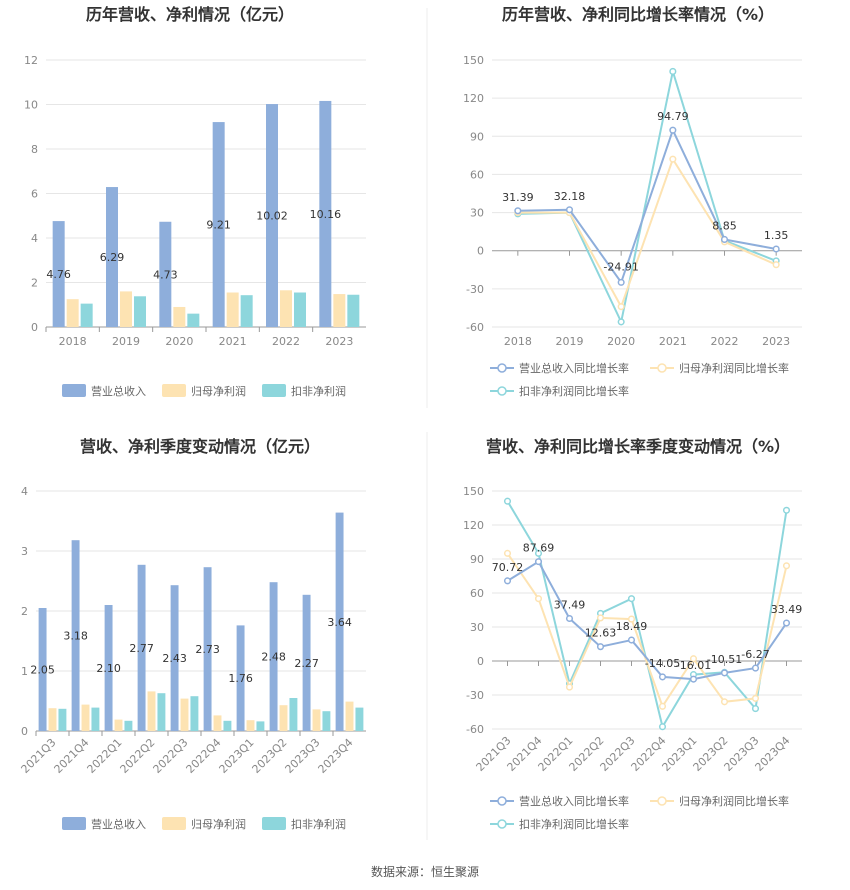 The image size is (850, 890). Describe the element at coordinates (174, 658) in the screenshot. I see `bar-2022q3-s0` at that location.